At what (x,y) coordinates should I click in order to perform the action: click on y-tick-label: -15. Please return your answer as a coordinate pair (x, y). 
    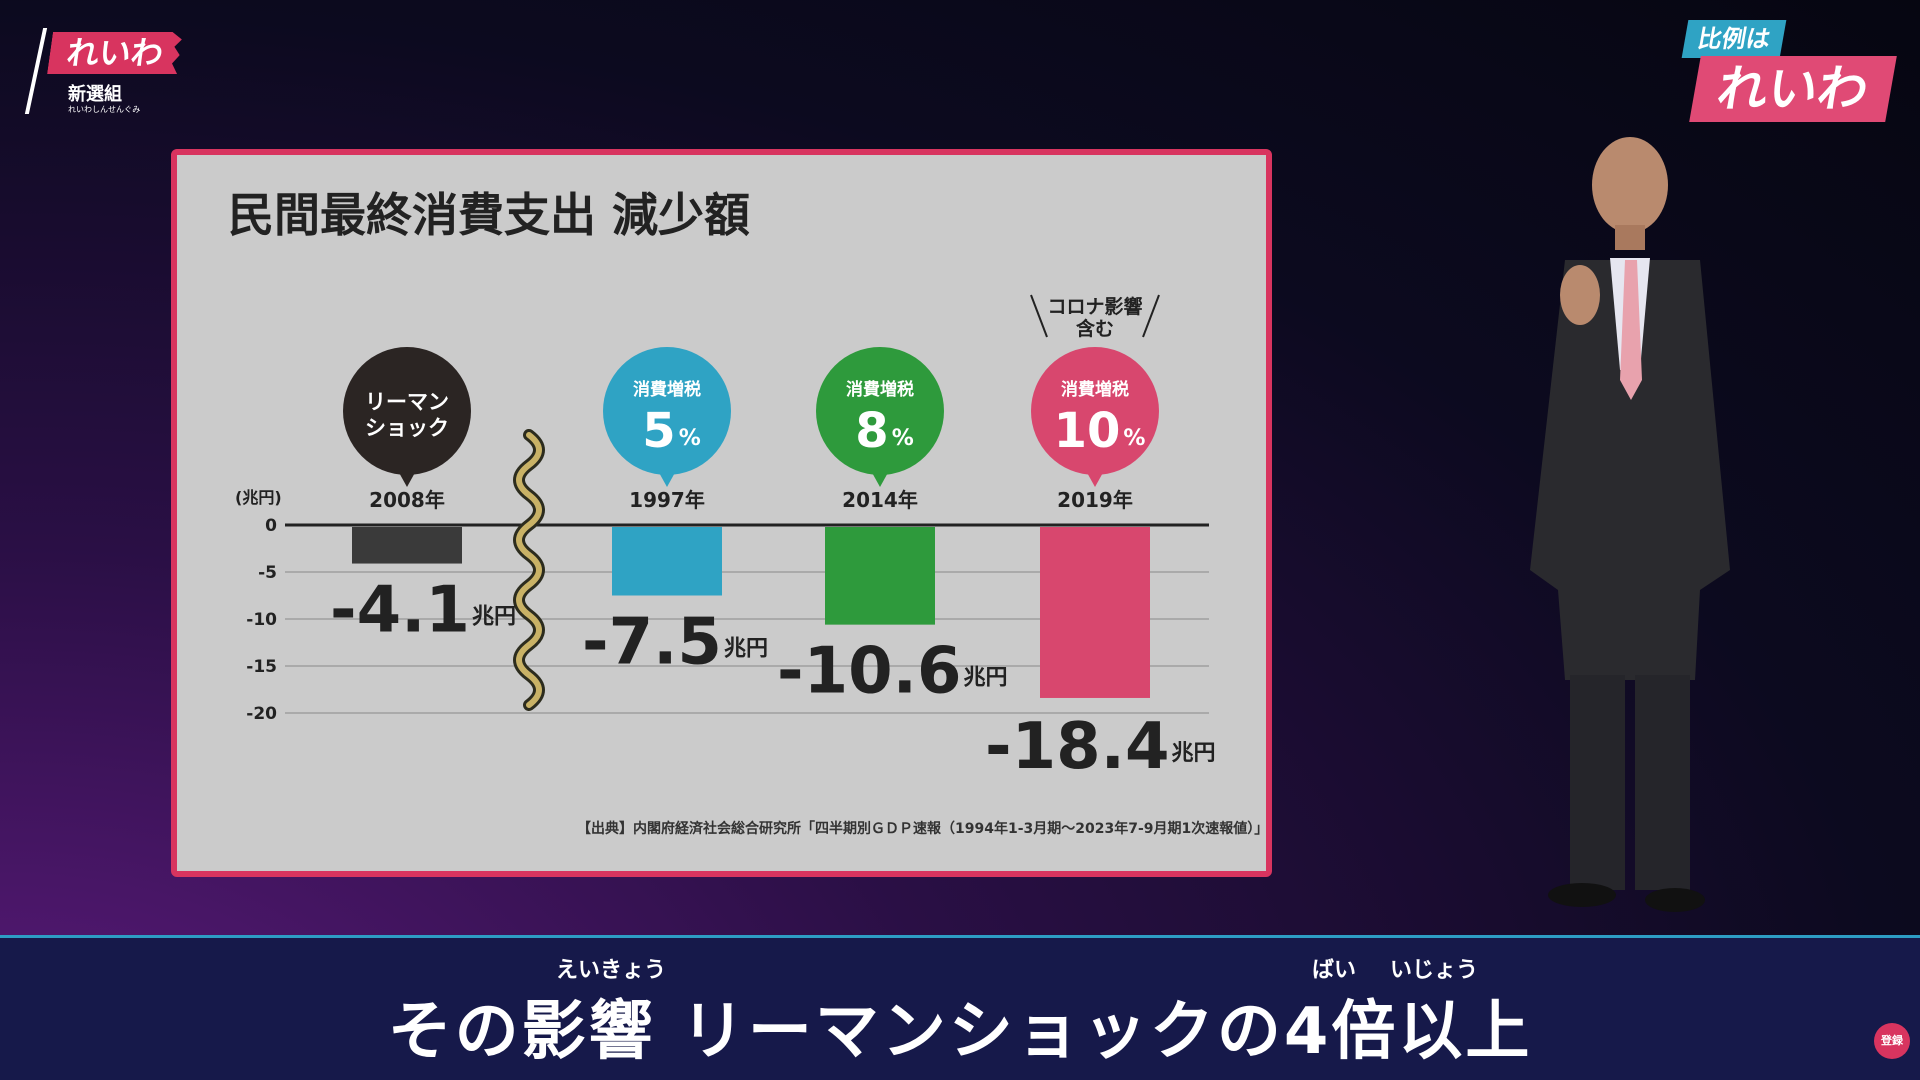
    Looking at the image, I should click on (261, 667).